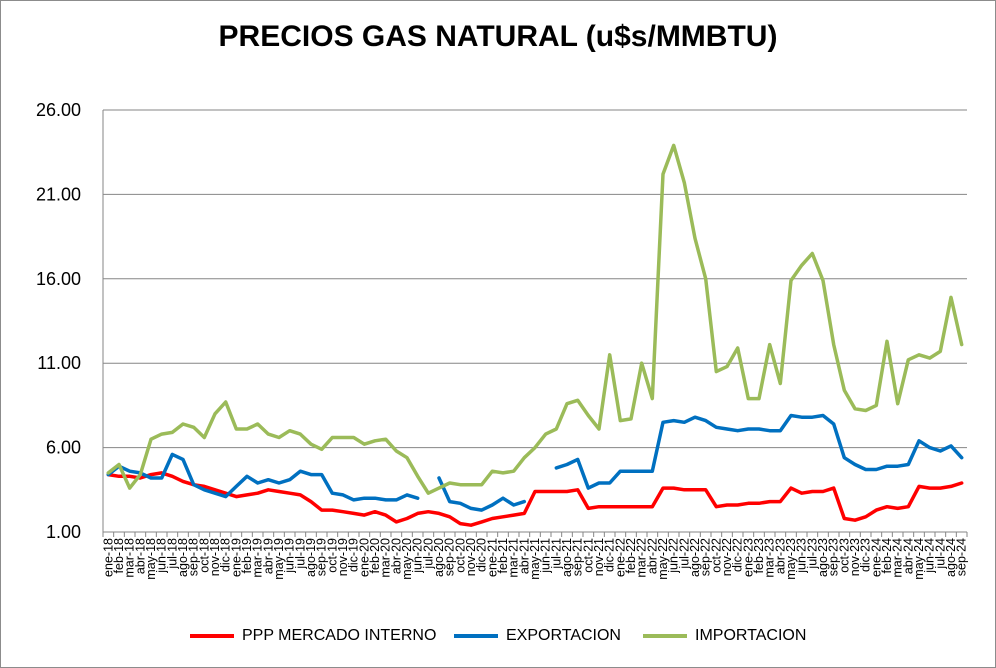 This screenshot has width=996, height=668. What do you see at coordinates (620, 557) in the screenshot?
I see `x-tick-label: ene-22` at bounding box center [620, 557].